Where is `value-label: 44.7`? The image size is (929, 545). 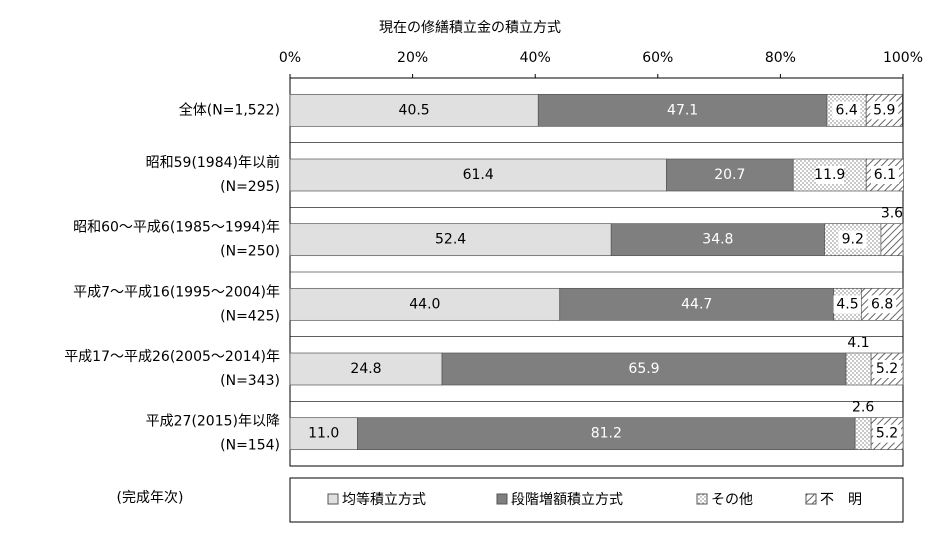
value-label: 44.7 is located at coordinates (696, 304).